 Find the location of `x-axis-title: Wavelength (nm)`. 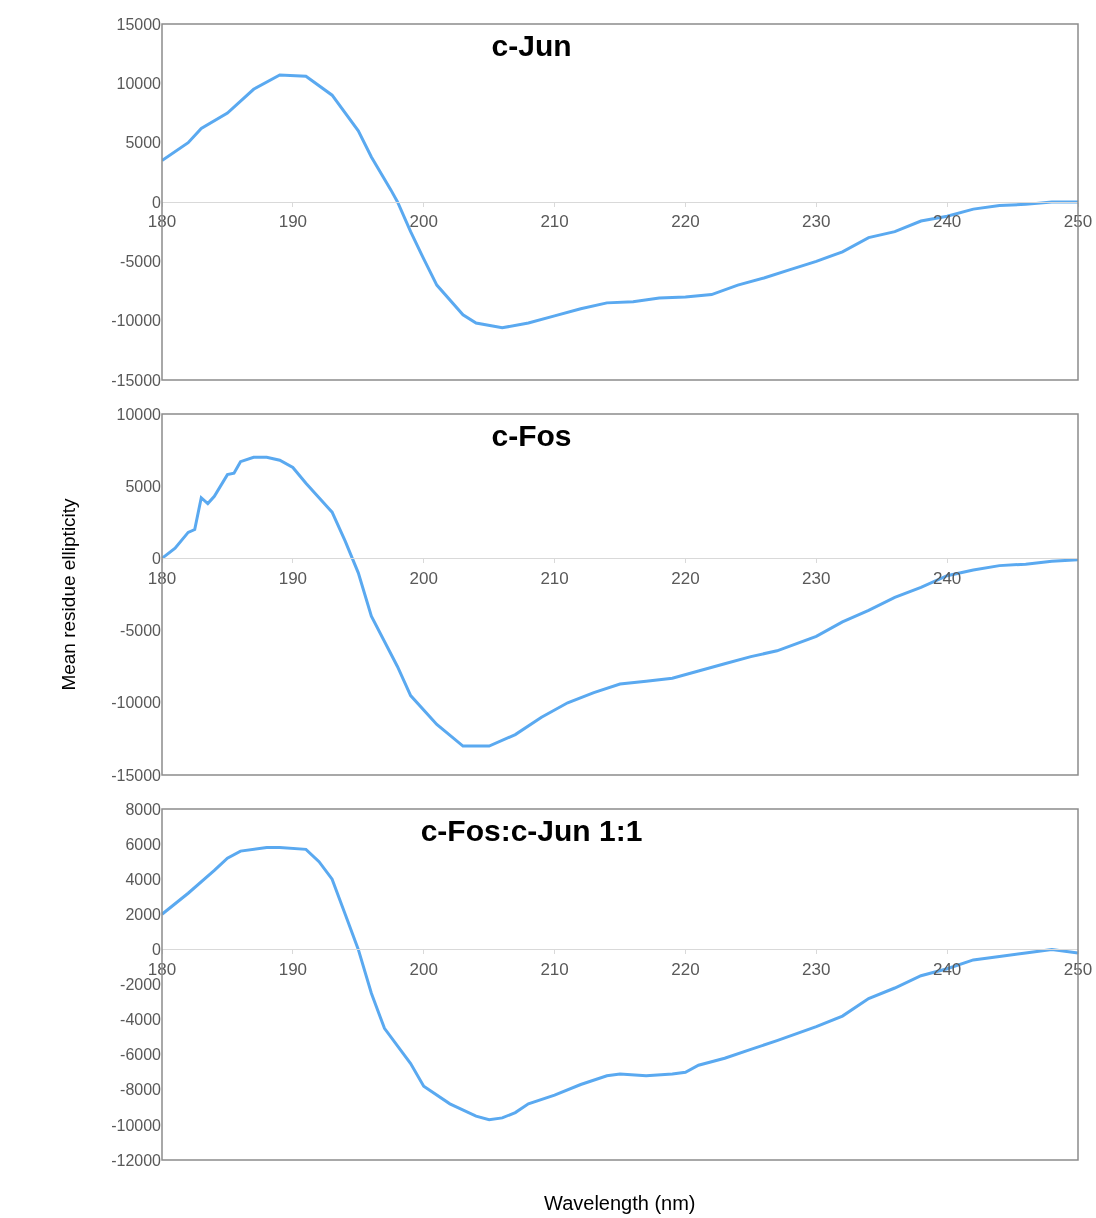

x-axis-title: Wavelength (nm) is located at coordinates (620, 1203).